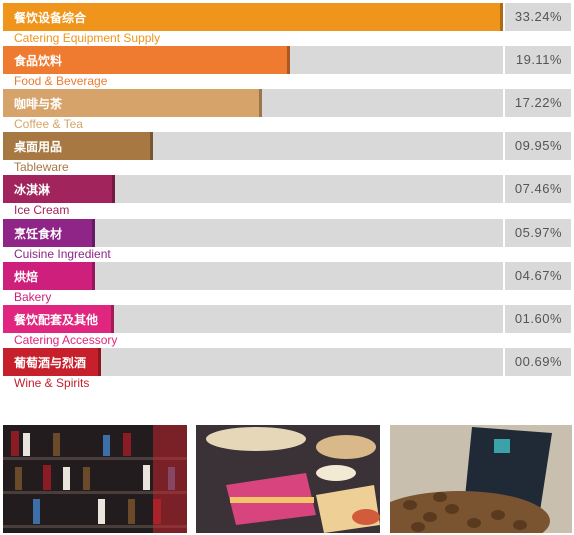 The width and height of the screenshot is (574, 535). I want to click on category-label-en: Cuisine Ingredient, so click(62, 253).